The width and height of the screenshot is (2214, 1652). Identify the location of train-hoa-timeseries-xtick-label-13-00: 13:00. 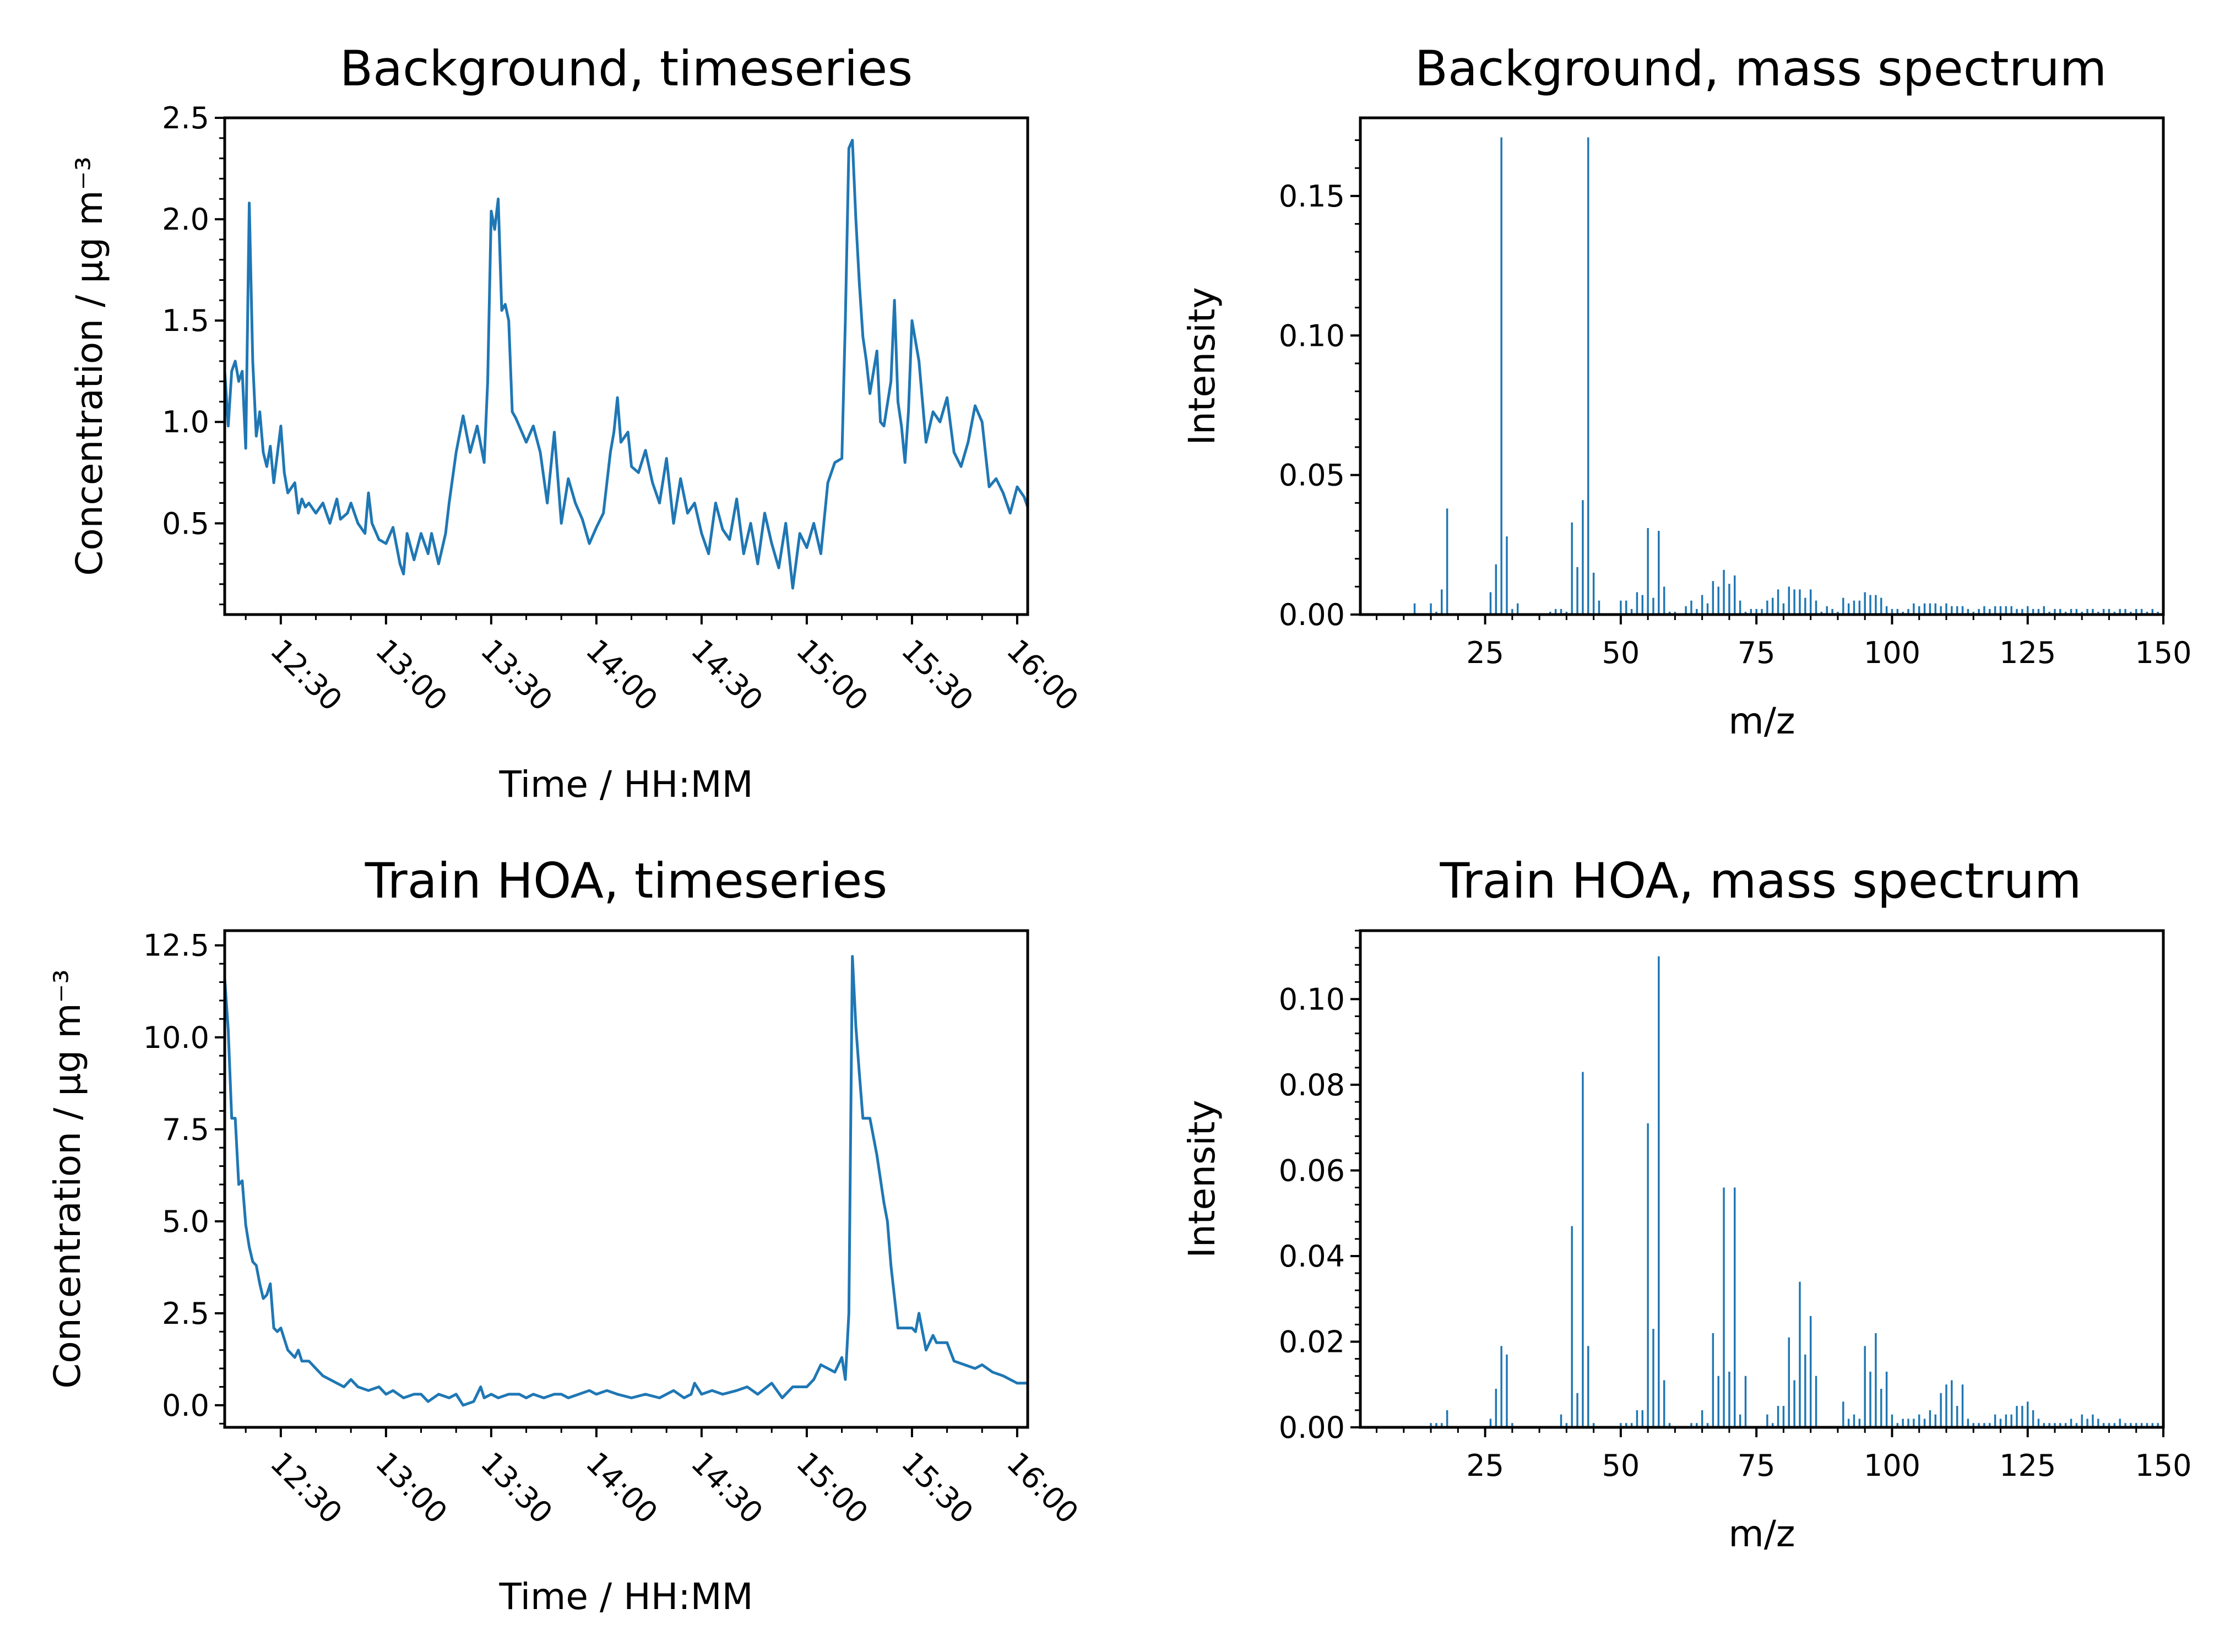
(411, 1488).